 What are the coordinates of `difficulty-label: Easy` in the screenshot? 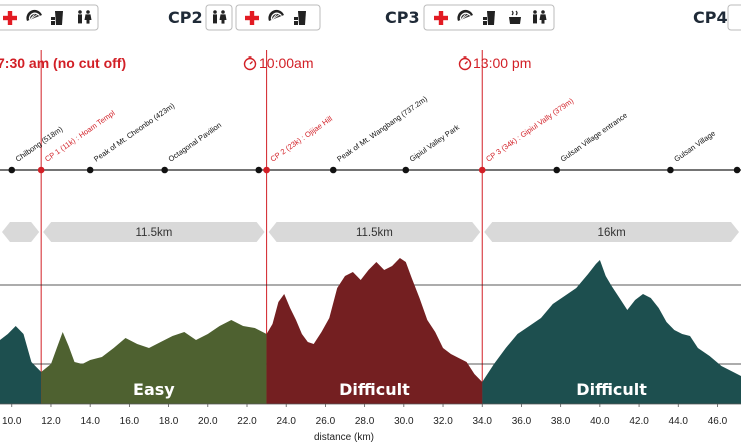 It's located at (154, 389).